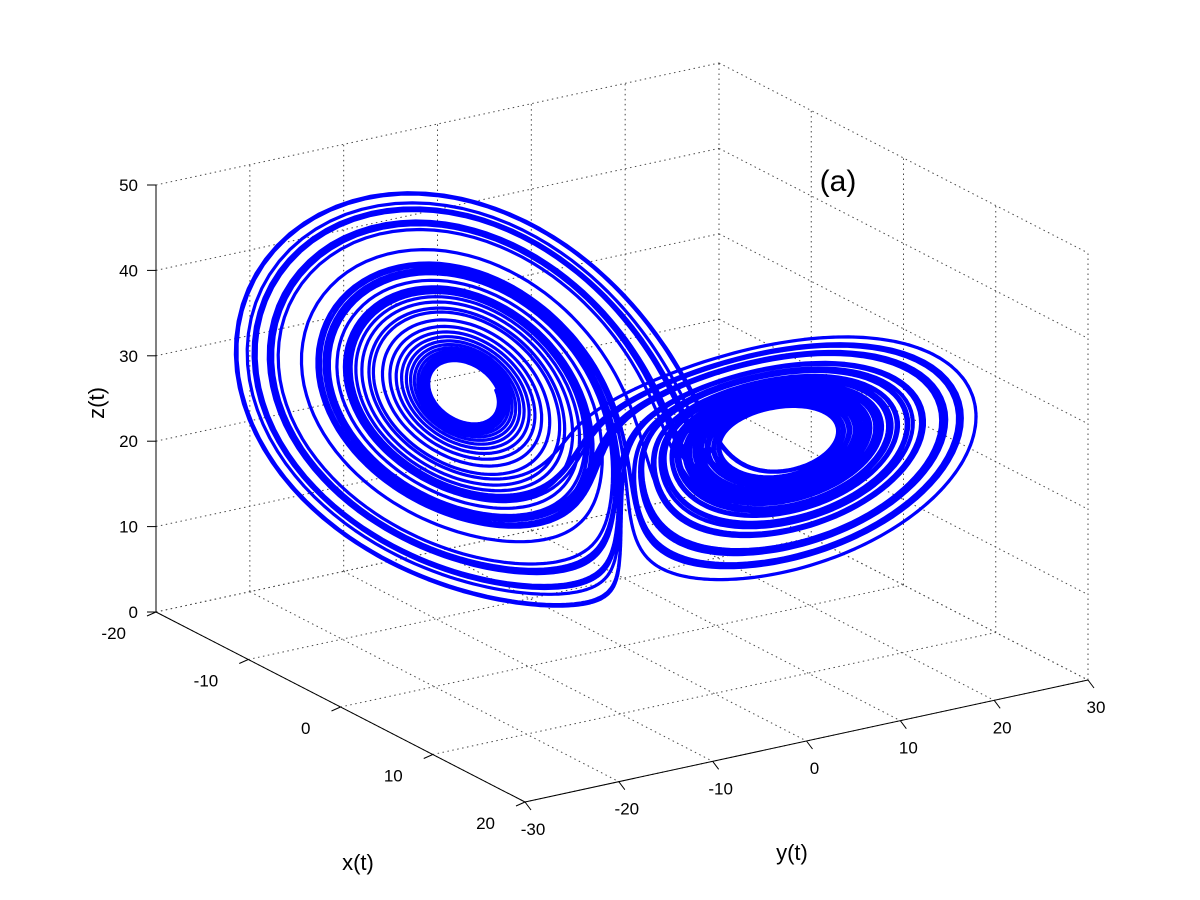 The image size is (1200, 900). Describe the element at coordinates (128, 441) in the screenshot. I see `z-tick-label: 20` at that location.